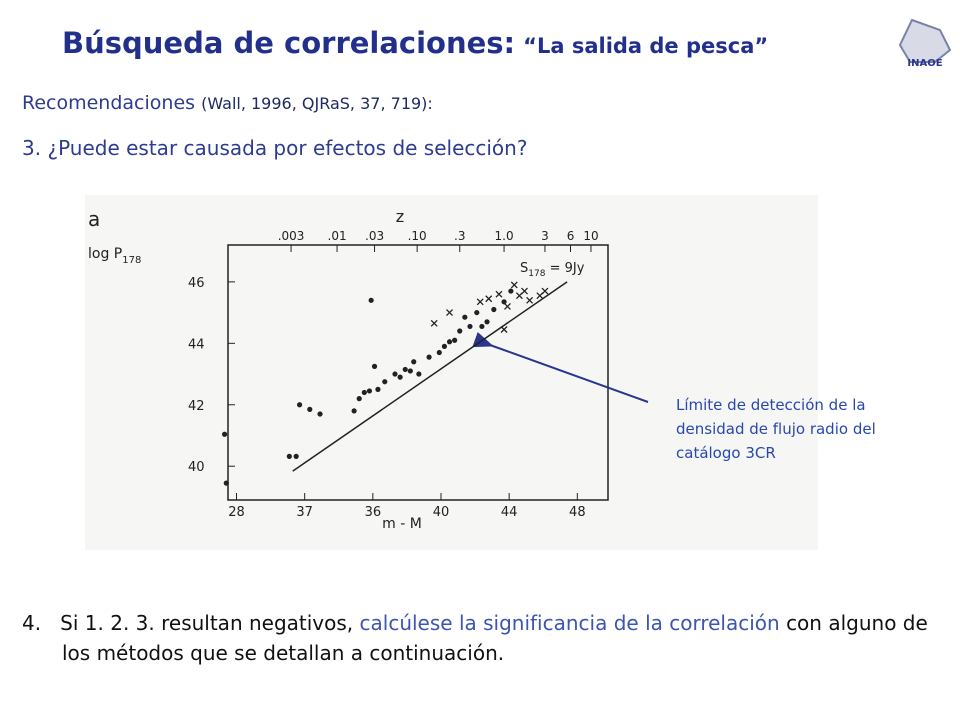 This screenshot has width=960, height=720. I want to click on title-main: Búsqueda de correlaciones:, so click(289, 43).